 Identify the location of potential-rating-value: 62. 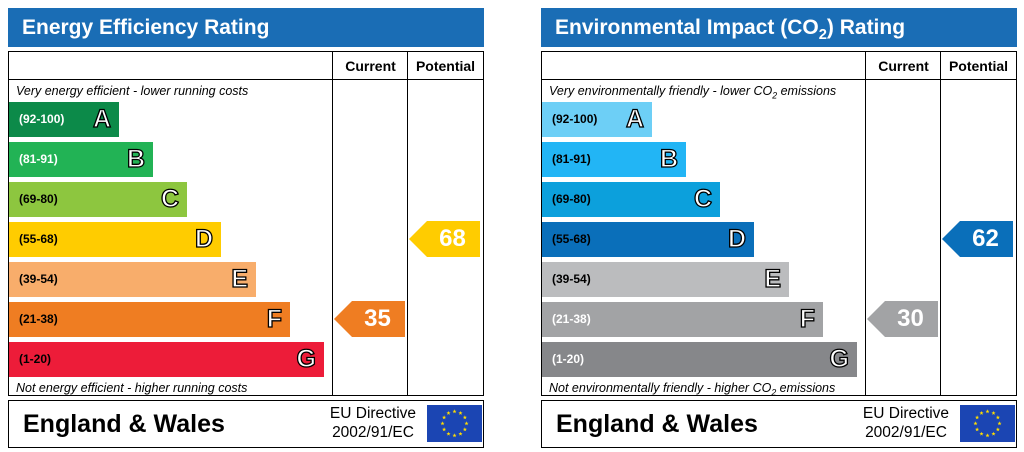
(985, 238).